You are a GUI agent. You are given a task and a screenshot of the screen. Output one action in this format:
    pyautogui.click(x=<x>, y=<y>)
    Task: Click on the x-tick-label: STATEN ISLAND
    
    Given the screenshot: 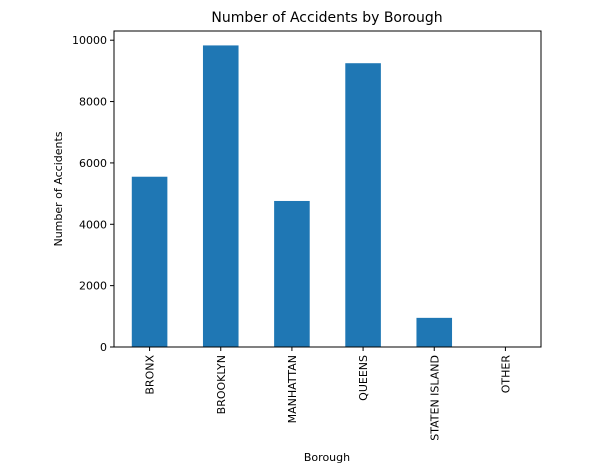 What is the action you would take?
    pyautogui.click(x=434, y=398)
    